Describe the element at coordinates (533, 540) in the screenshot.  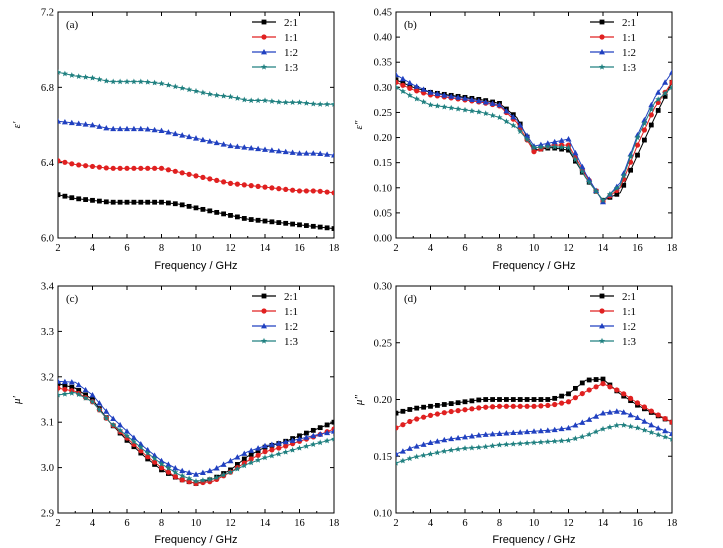
I see `x-axis-label: Frequency / GHz` at that location.